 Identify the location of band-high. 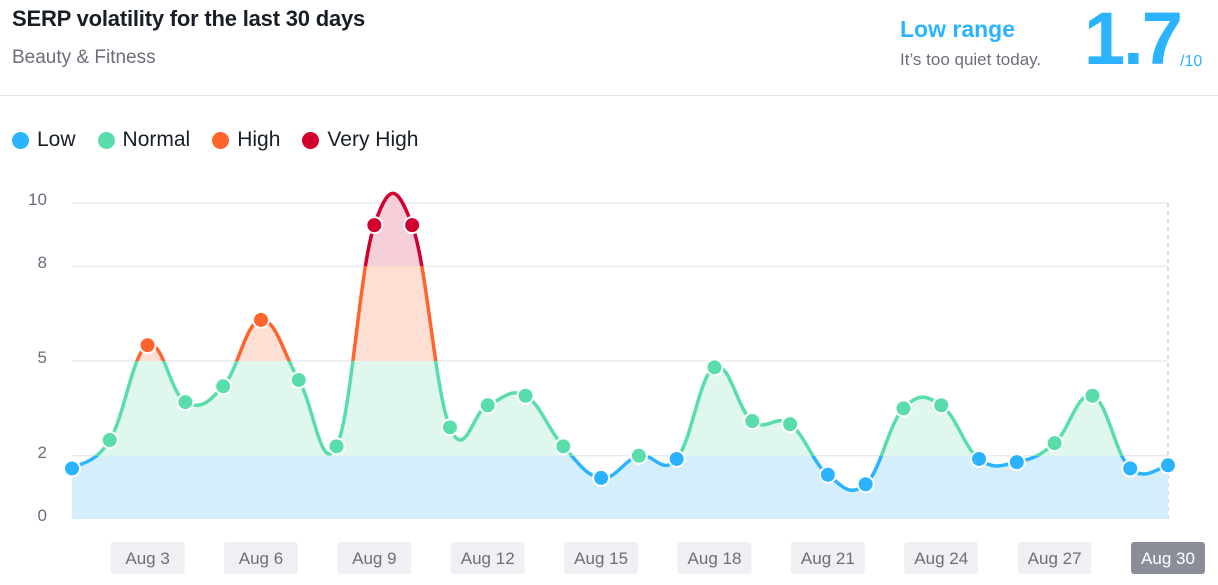
(620, 313).